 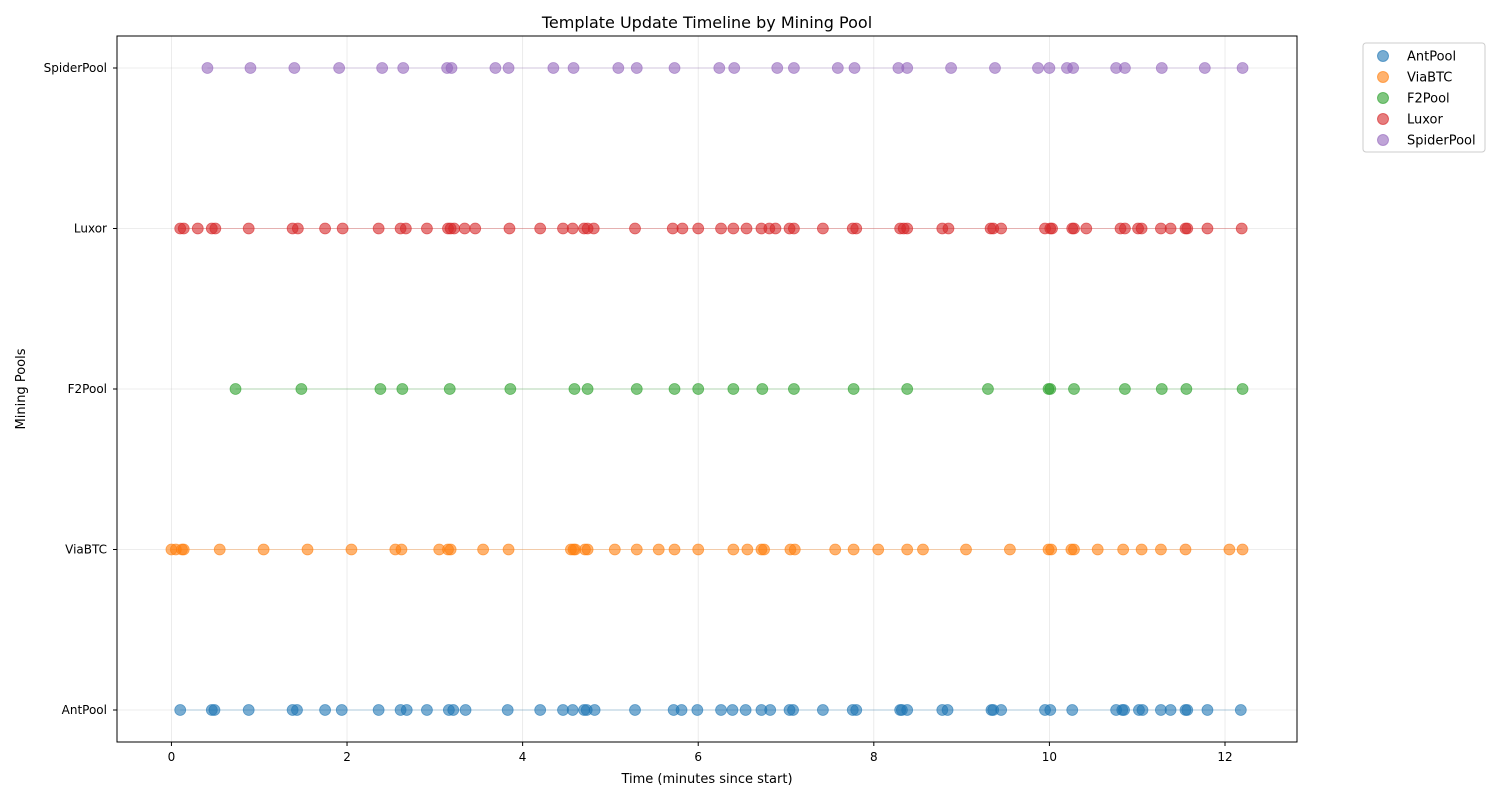 I want to click on legend-marker, so click(x=1383, y=140).